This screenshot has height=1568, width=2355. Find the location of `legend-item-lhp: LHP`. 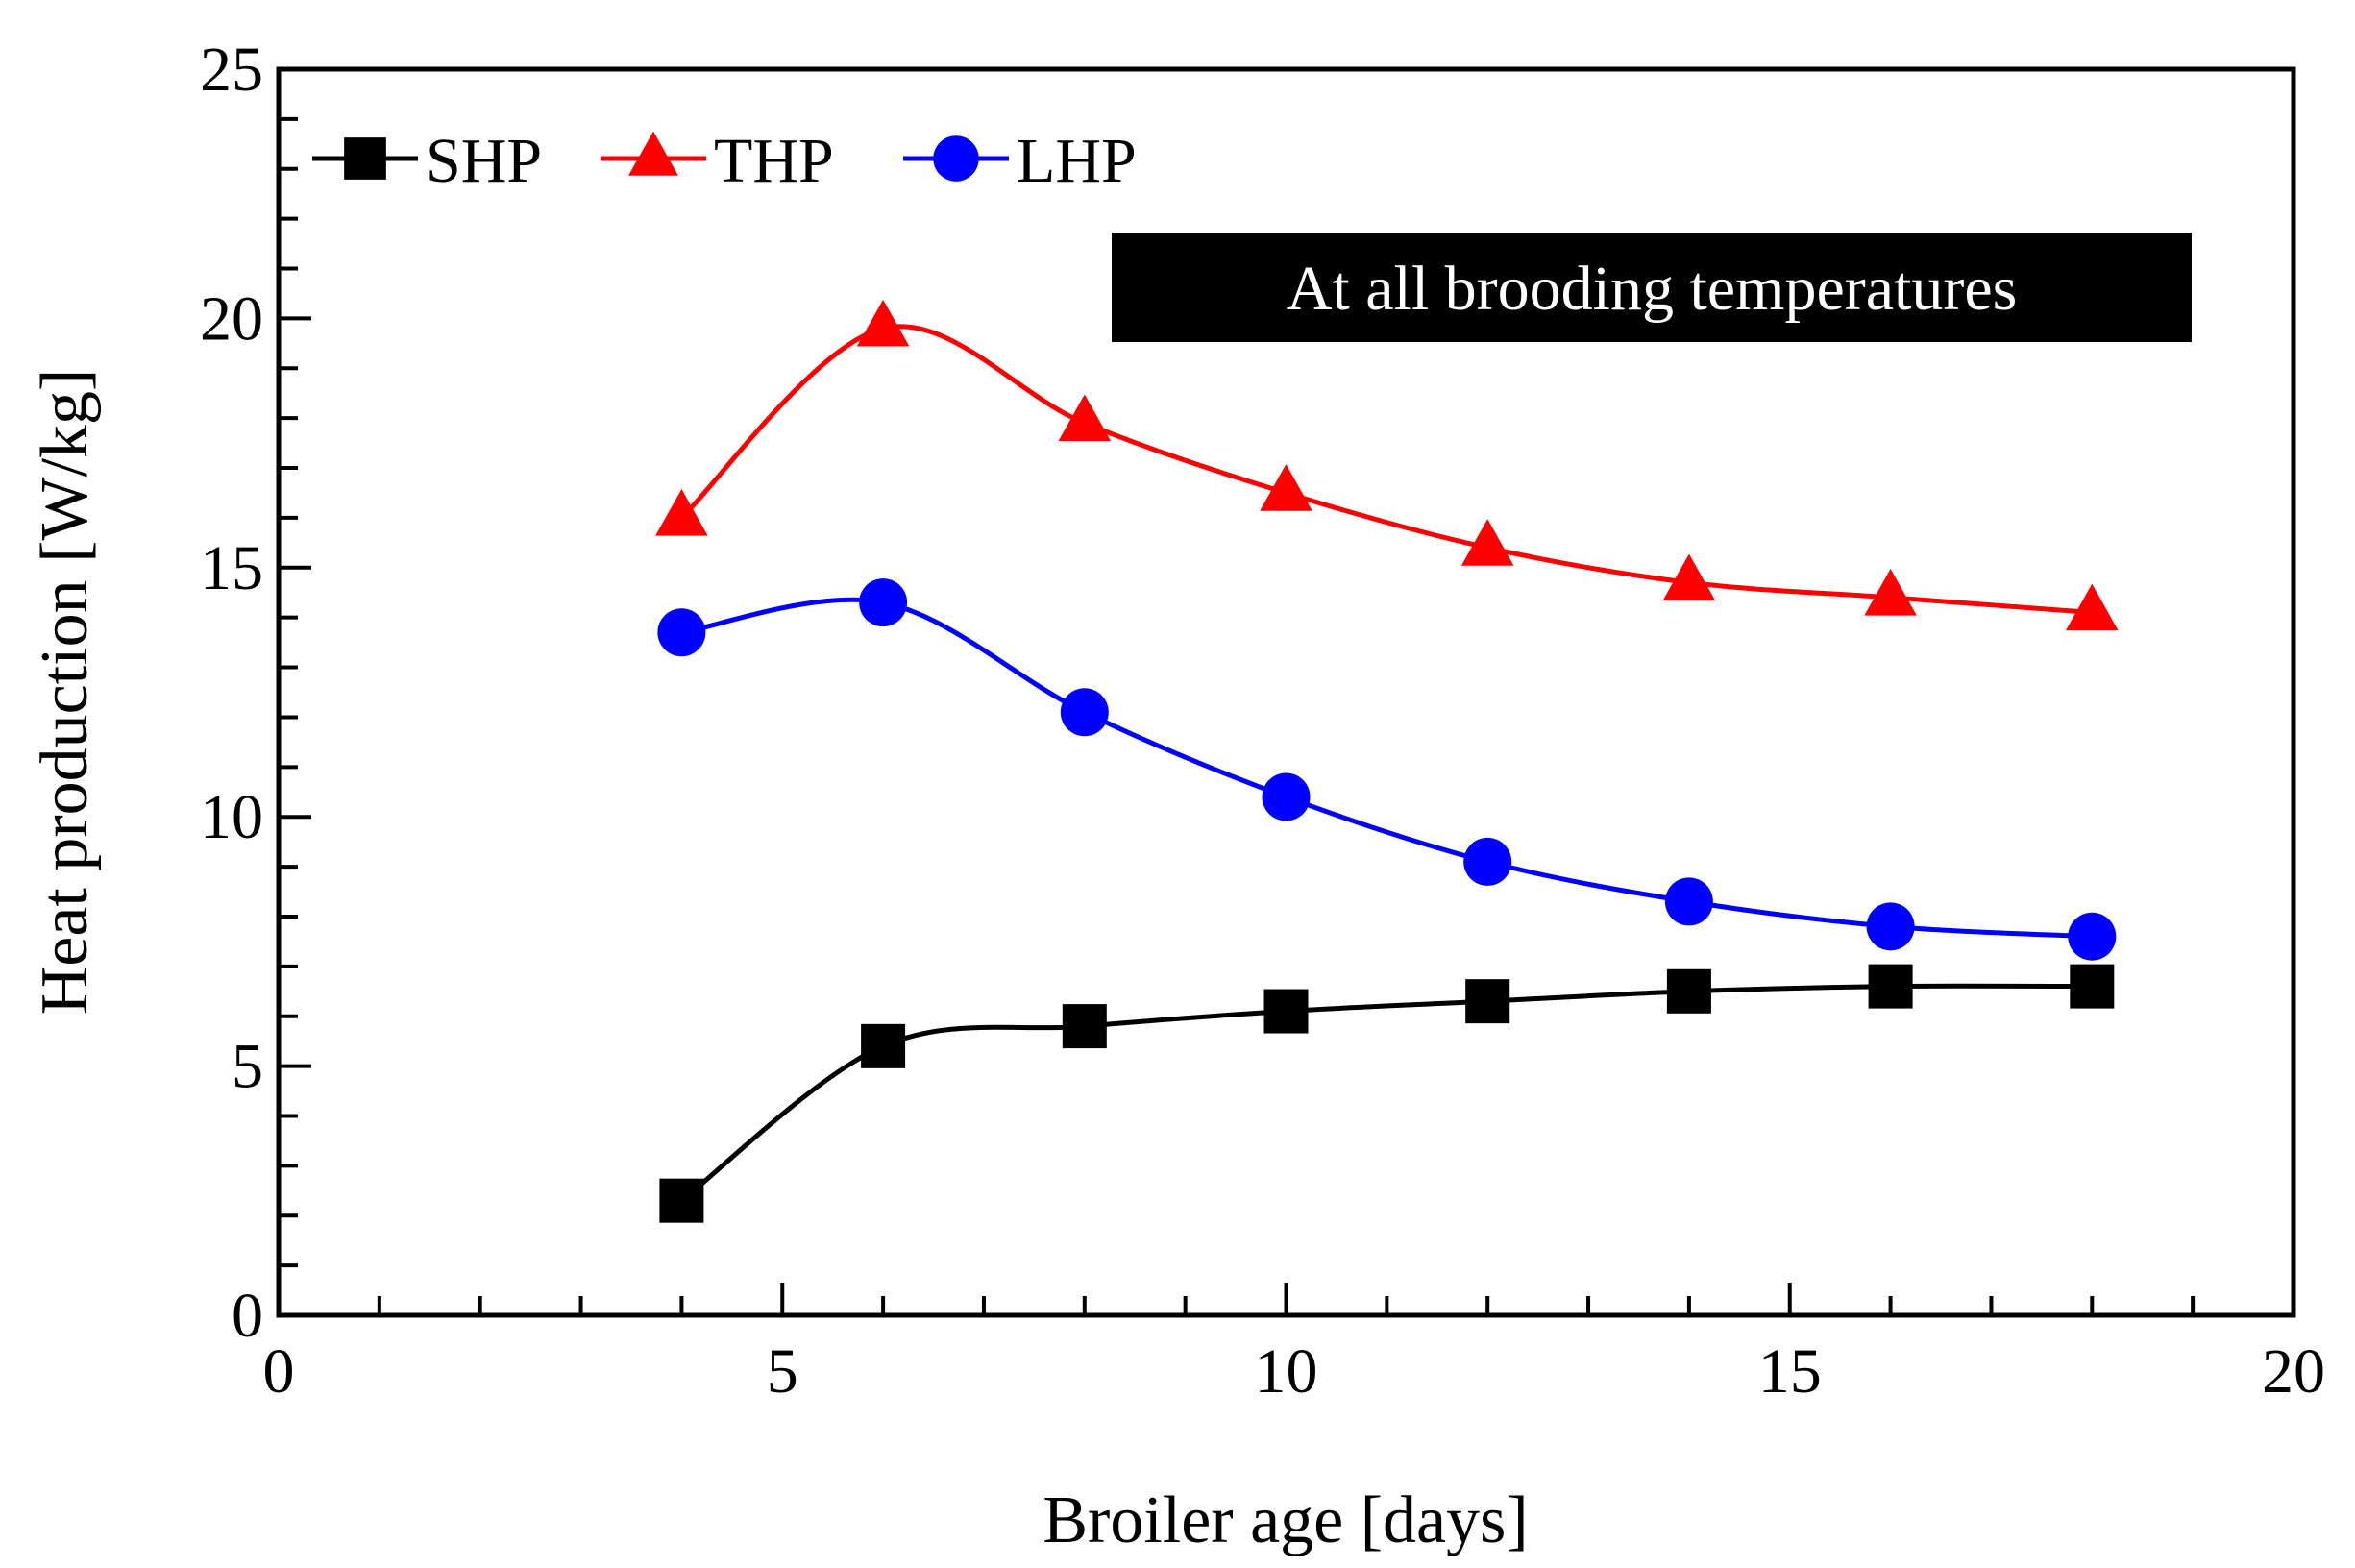

legend-item-lhp: LHP is located at coordinates (1020, 161).